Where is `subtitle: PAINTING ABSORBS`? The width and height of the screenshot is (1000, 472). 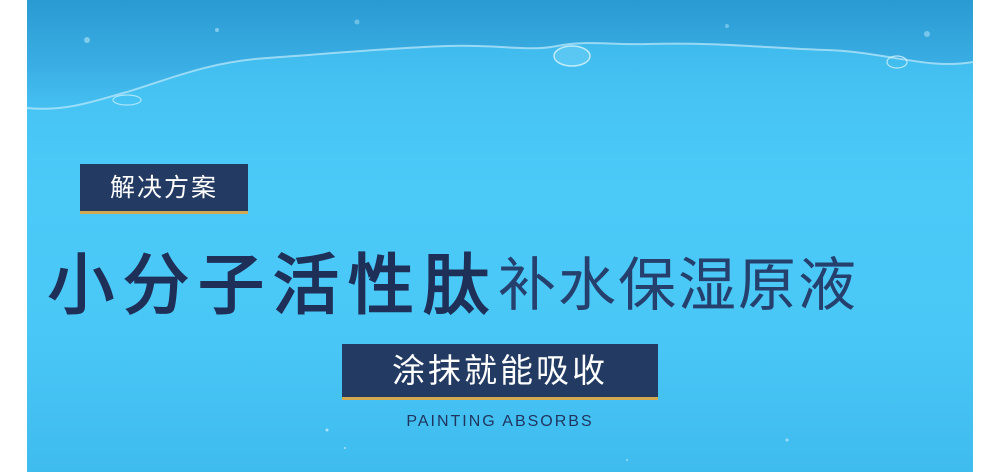
subtitle: PAINTING ABSORBS is located at coordinates (500, 421).